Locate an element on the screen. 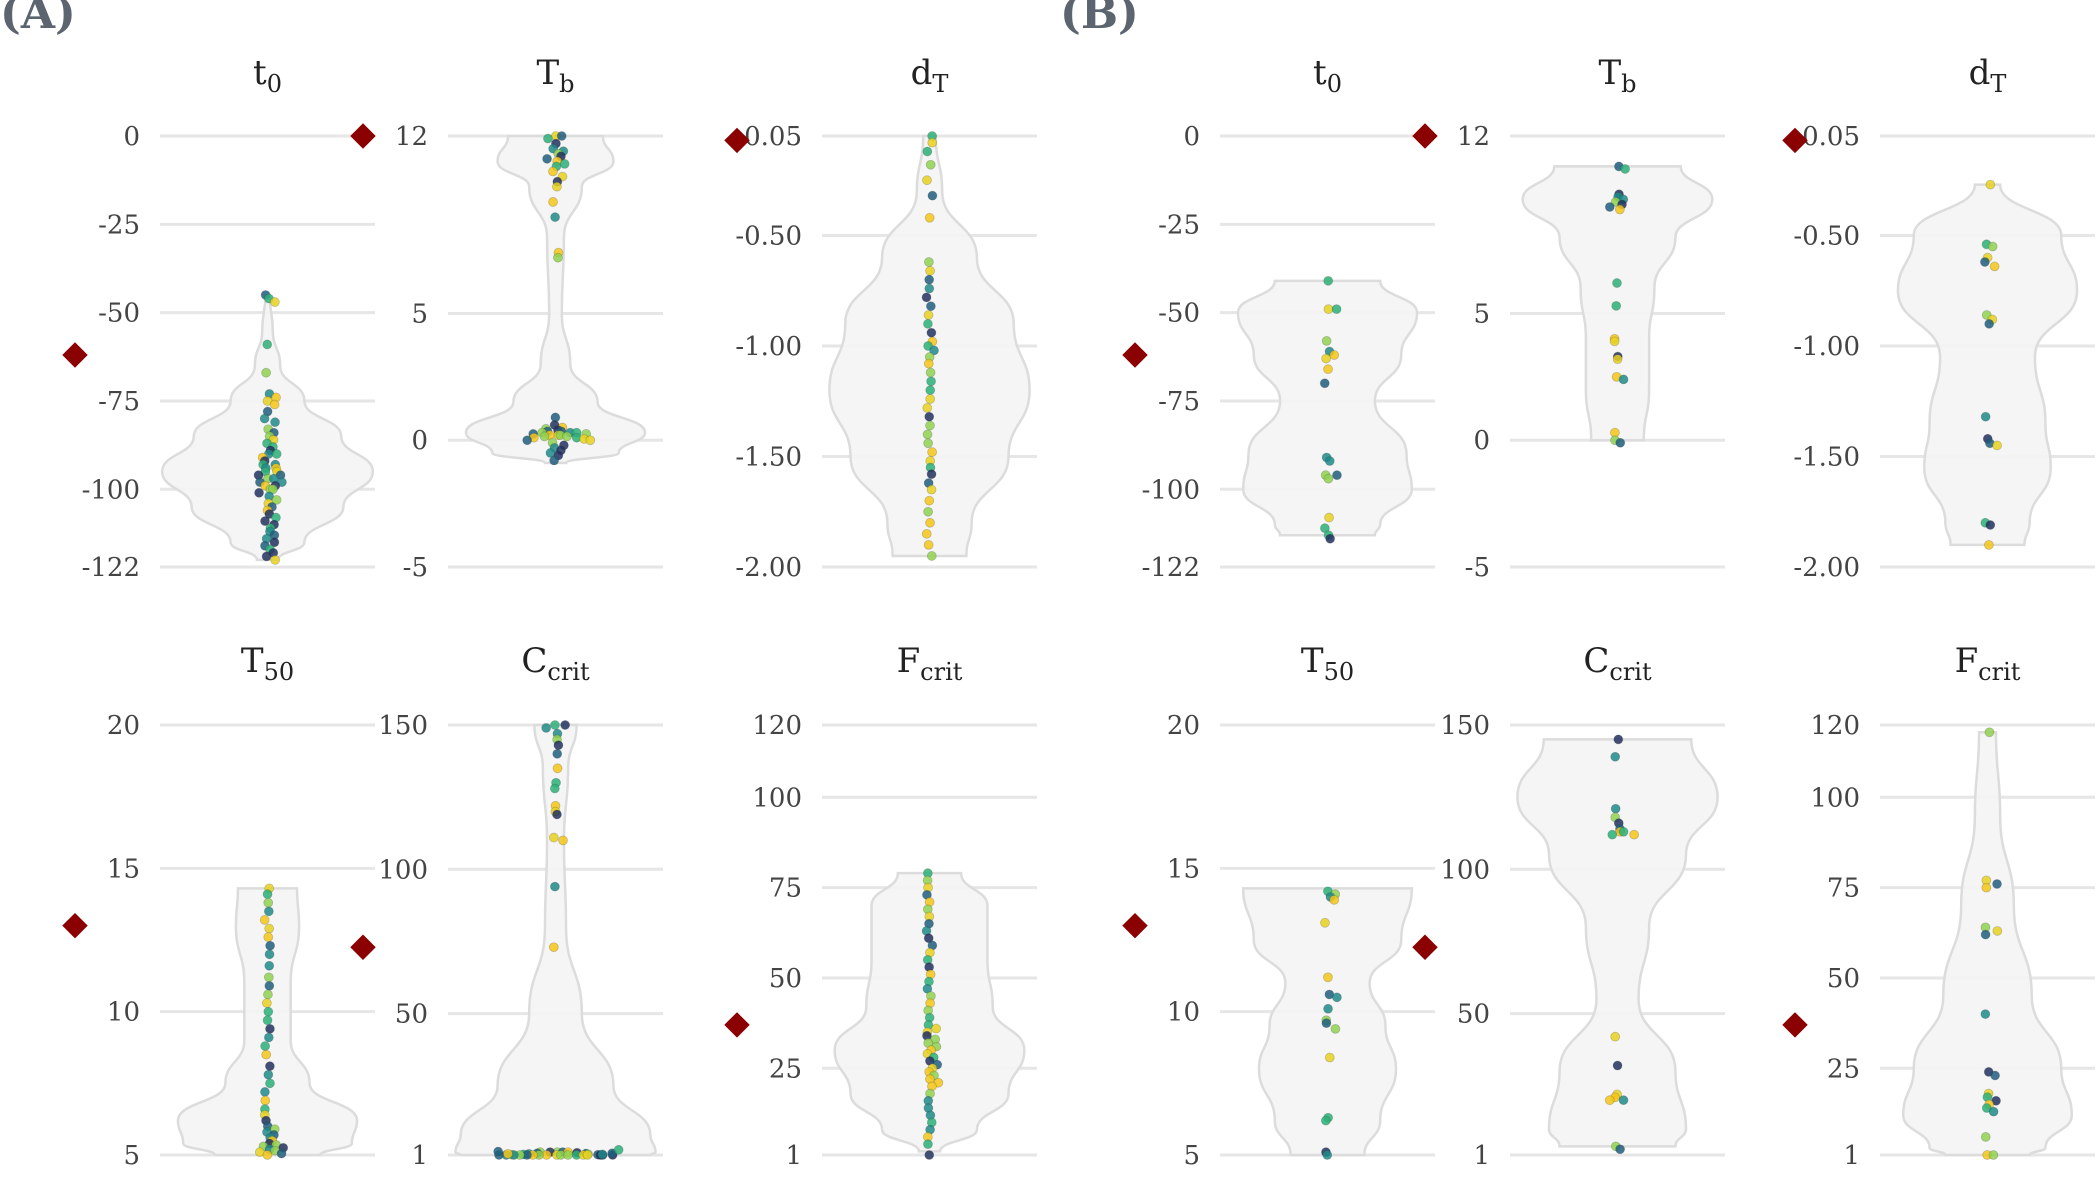 The height and width of the screenshot is (1200, 2100). y-tick-label: -5 is located at coordinates (1477, 568).